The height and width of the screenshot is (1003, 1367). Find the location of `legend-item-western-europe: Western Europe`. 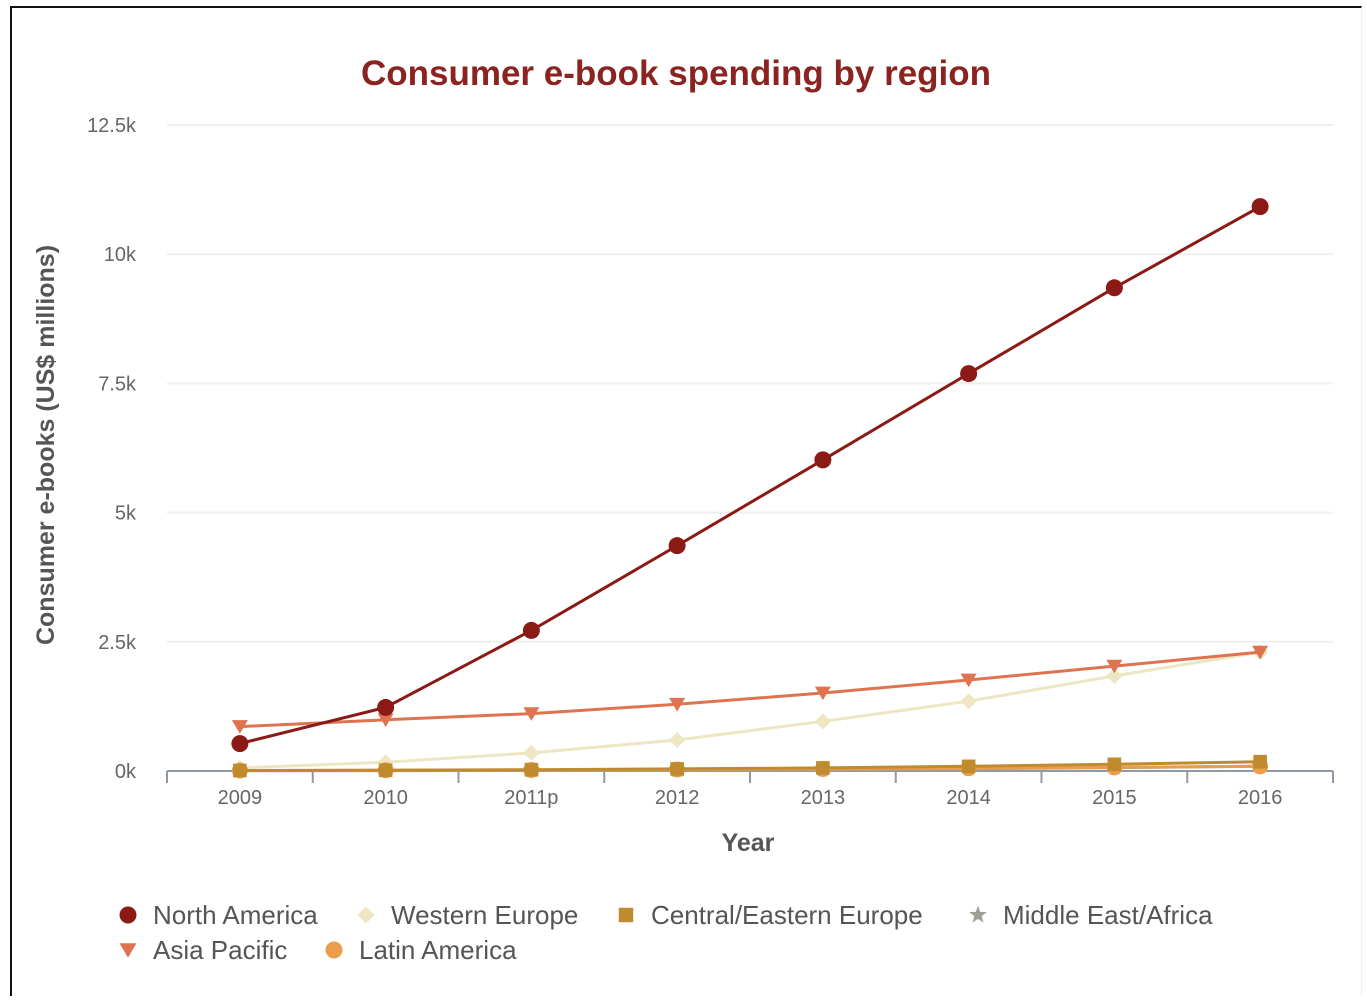

legend-item-western-europe: Western Europe is located at coordinates (468, 915).